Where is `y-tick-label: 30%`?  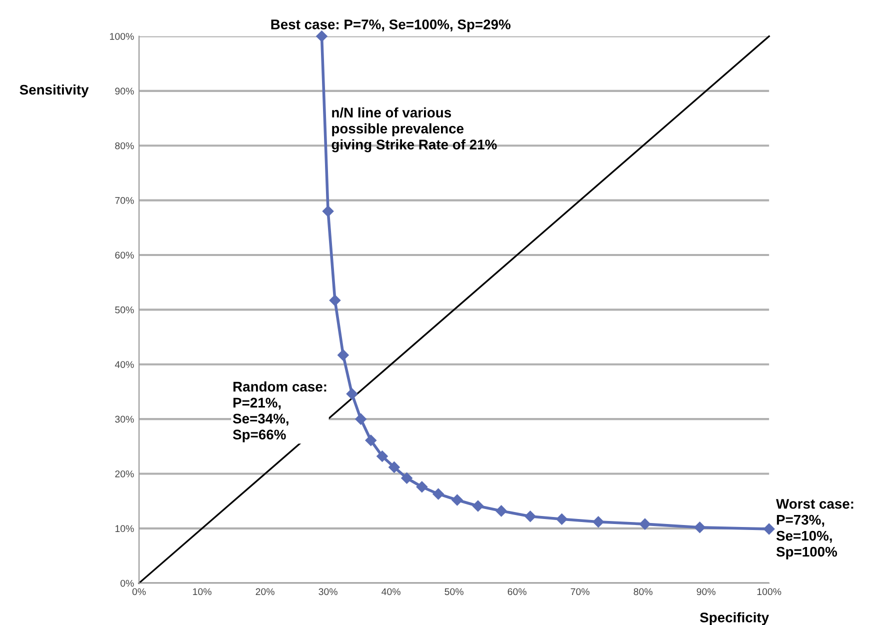 y-tick-label: 30% is located at coordinates (124, 419).